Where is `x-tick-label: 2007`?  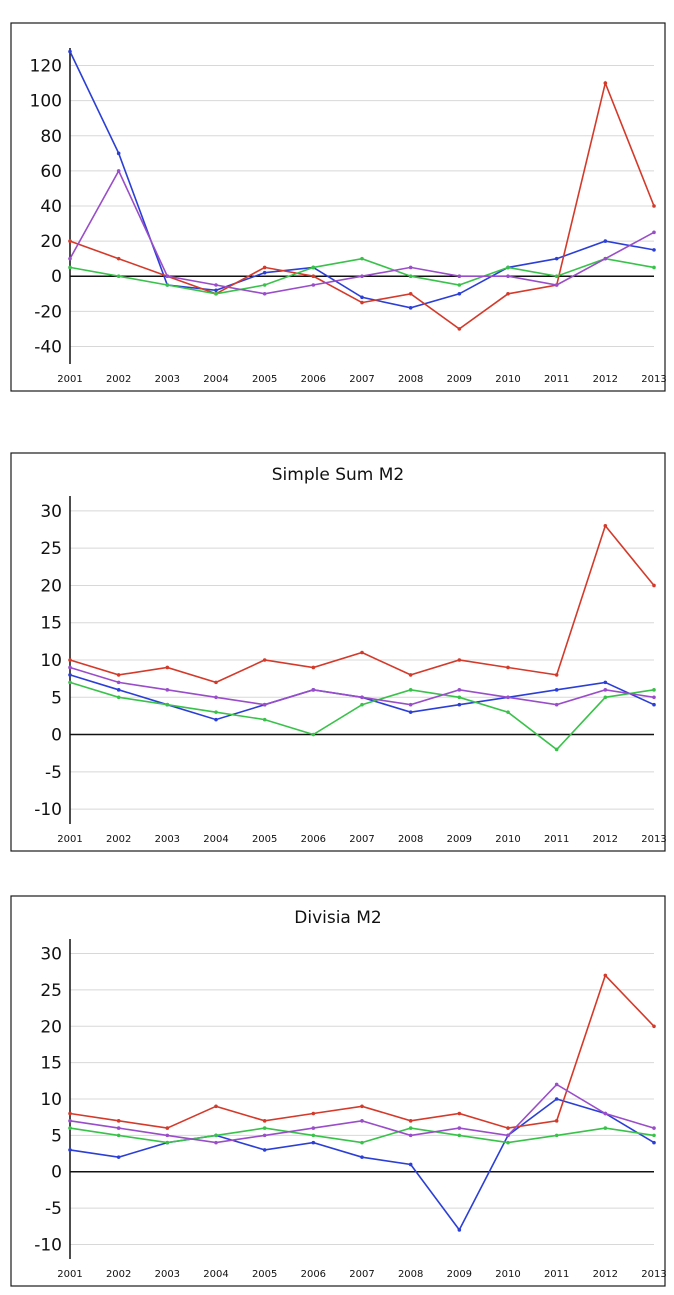
x-tick-label: 2007 is located at coordinates (361, 379).